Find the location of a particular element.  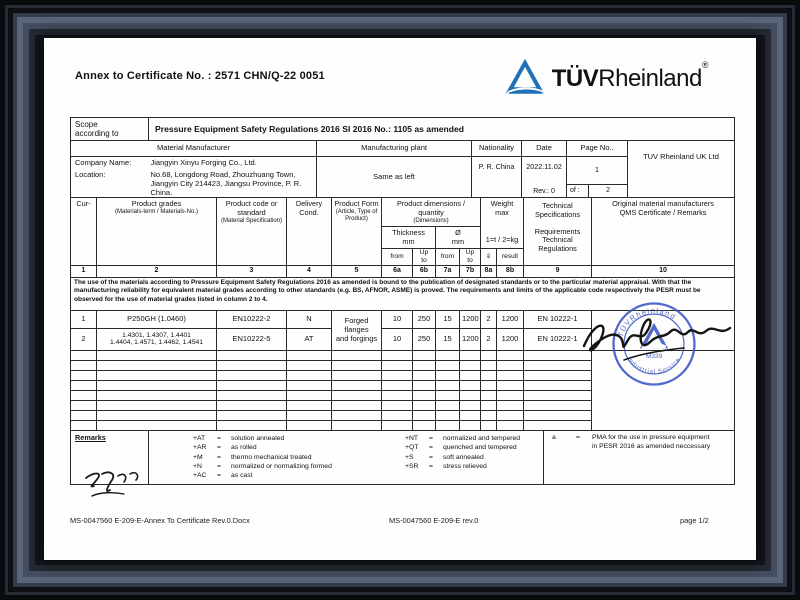

location-label: Location: is located at coordinates (90, 174).